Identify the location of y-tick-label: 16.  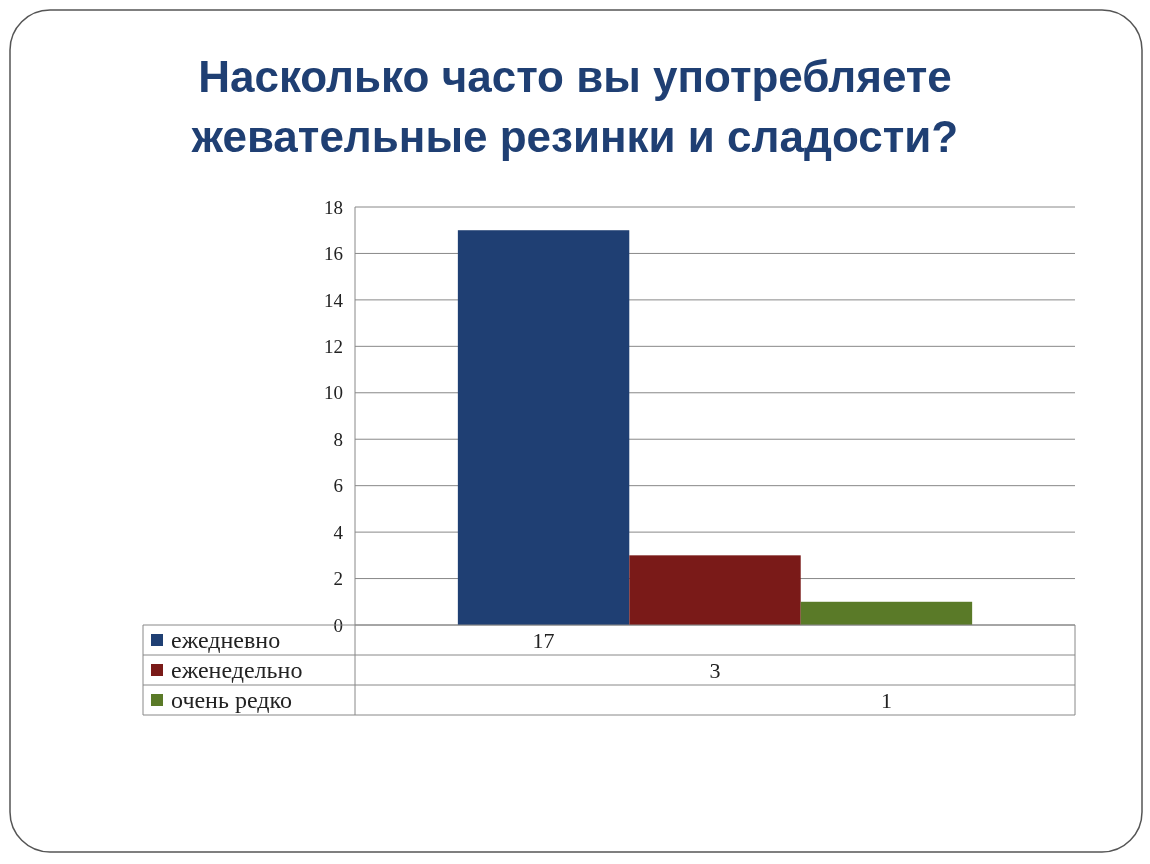
(333, 254).